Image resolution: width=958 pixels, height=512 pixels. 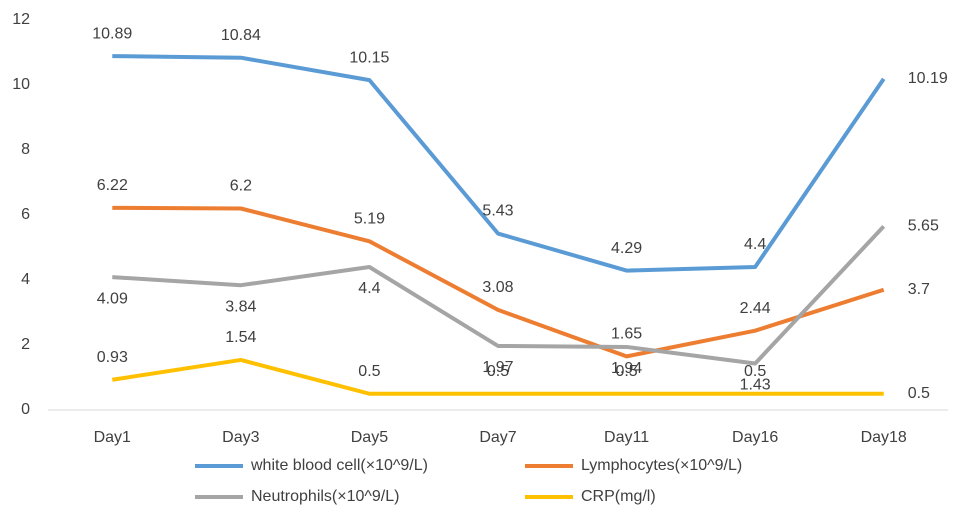 I want to click on data-label: 1.65, so click(x=626, y=334).